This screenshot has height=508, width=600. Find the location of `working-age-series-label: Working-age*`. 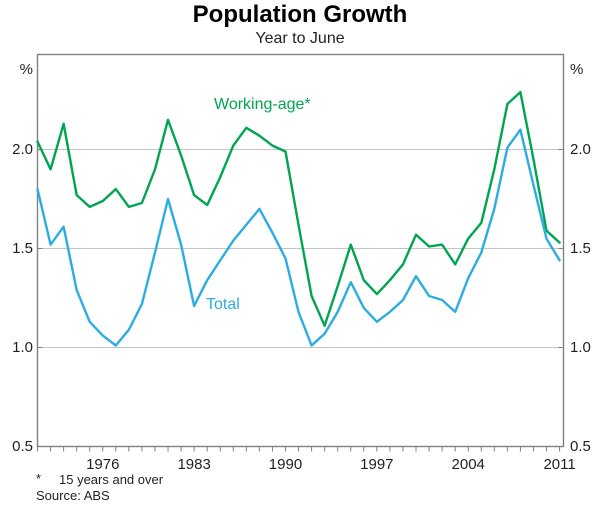

working-age-series-label: Working-age* is located at coordinates (262, 104).